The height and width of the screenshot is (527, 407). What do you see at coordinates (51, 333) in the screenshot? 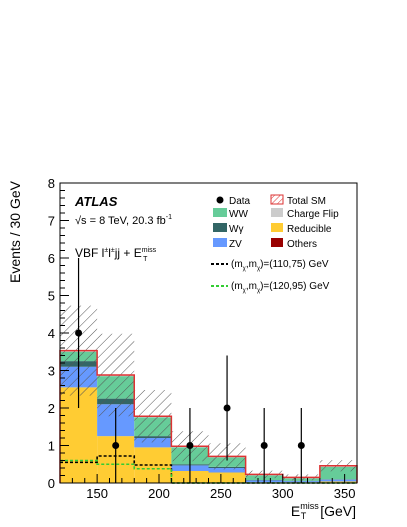
I see `y-tick-label-4: 4` at bounding box center [51, 333].